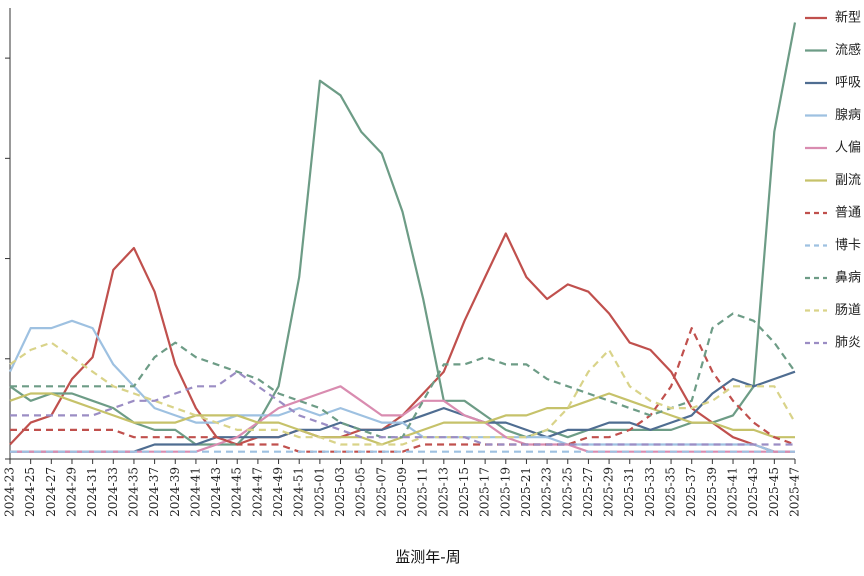  Describe the element at coordinates (361, 492) in the screenshot. I see `x-tick-label: 2025-05` at that location.